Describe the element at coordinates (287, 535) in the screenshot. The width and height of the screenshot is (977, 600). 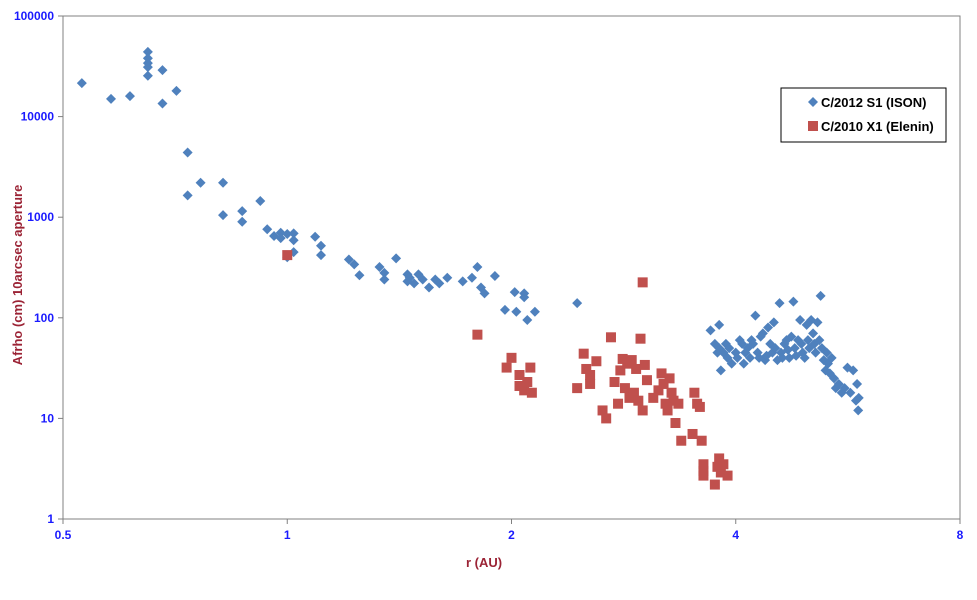
I see `x-tick-label: 1` at that location.